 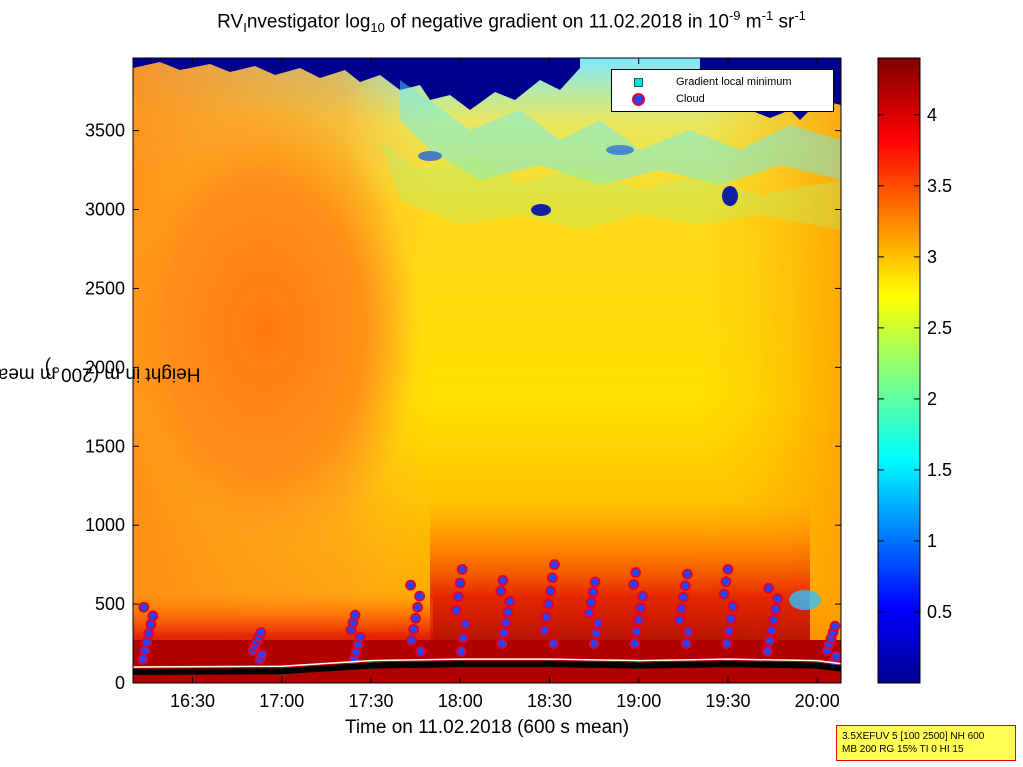 I want to click on boundary-layer-line, so click(x=487, y=668).